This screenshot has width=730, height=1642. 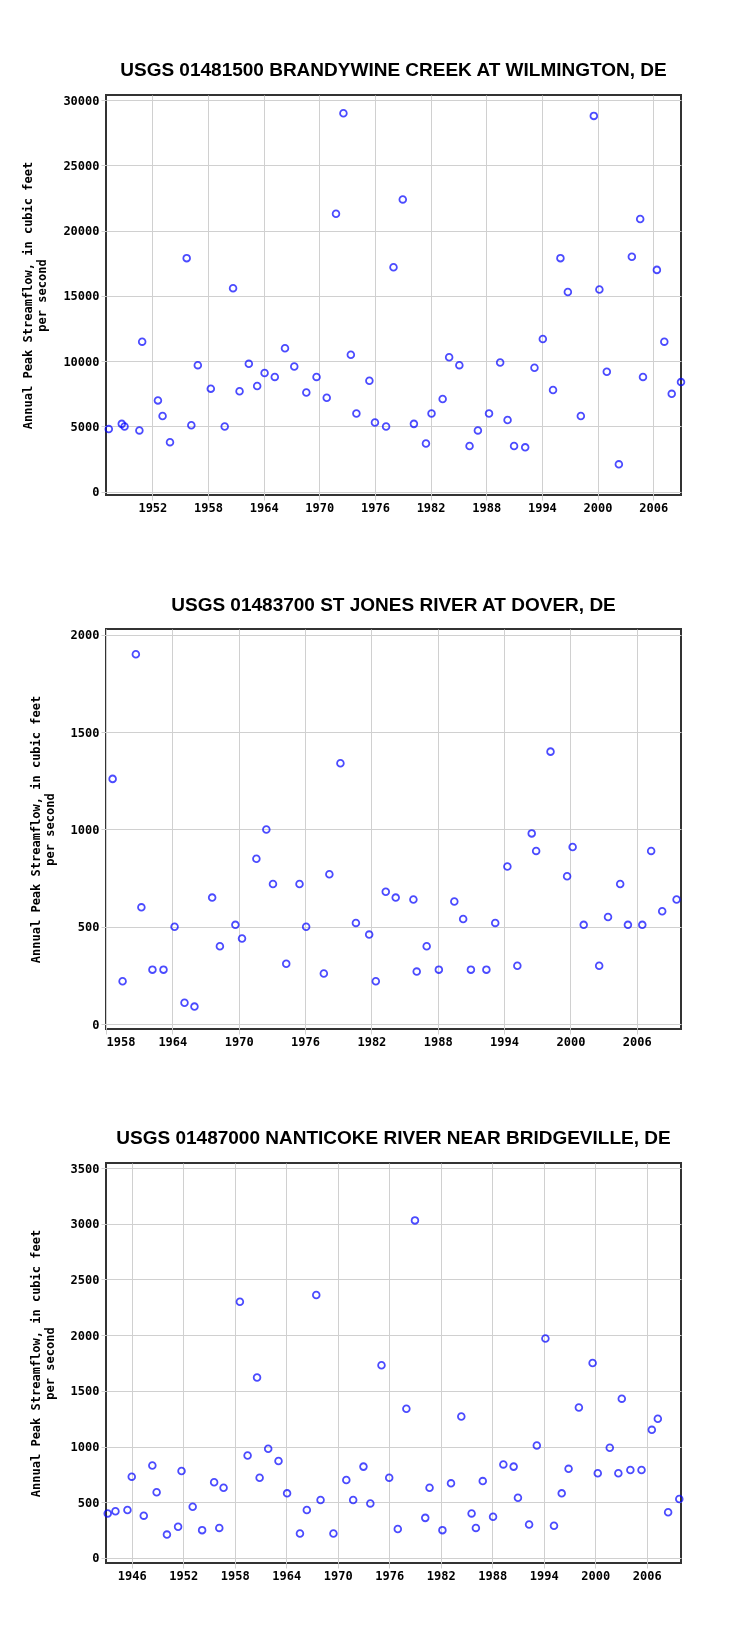 I want to click on chart-title: USGS 01481500 BRANDYWINE CREEK AT WILMINGTON, DE, so click(x=393, y=70).